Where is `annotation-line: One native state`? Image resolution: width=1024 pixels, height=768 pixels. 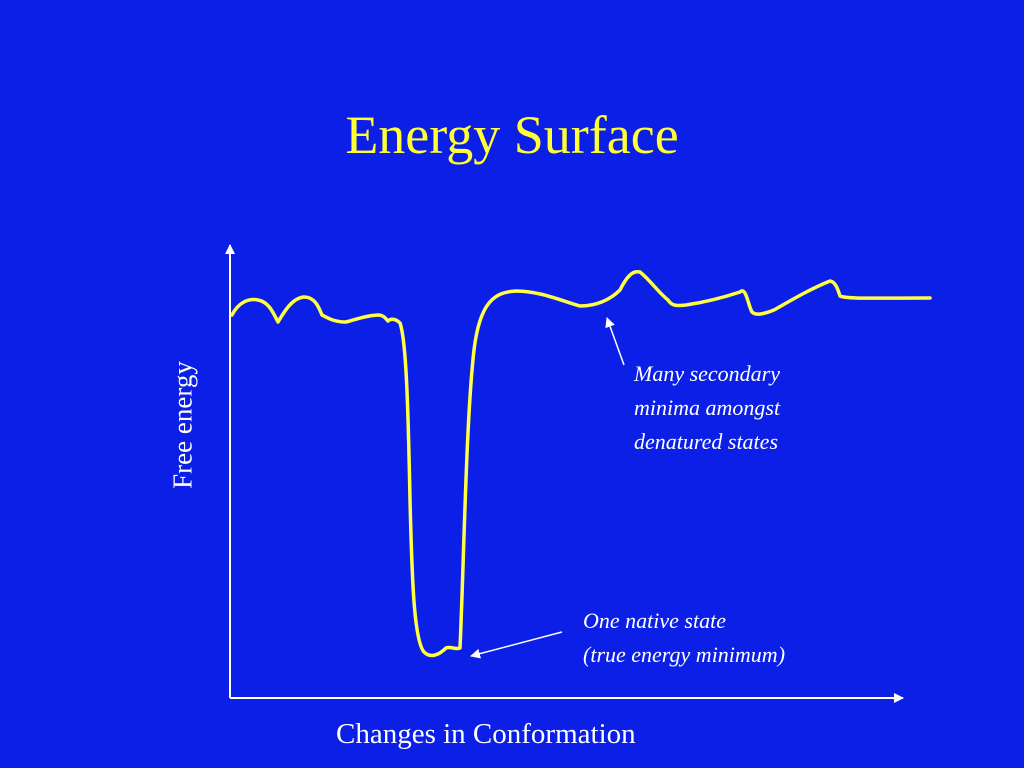
annotation-line: One native state is located at coordinates (654, 620).